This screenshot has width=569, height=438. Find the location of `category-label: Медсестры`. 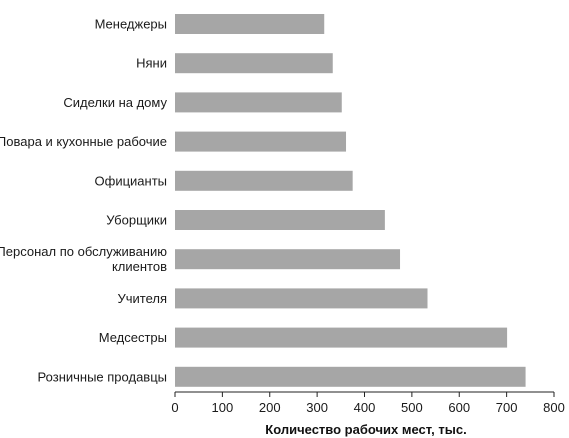

category-label: Медсестры is located at coordinates (133, 337).